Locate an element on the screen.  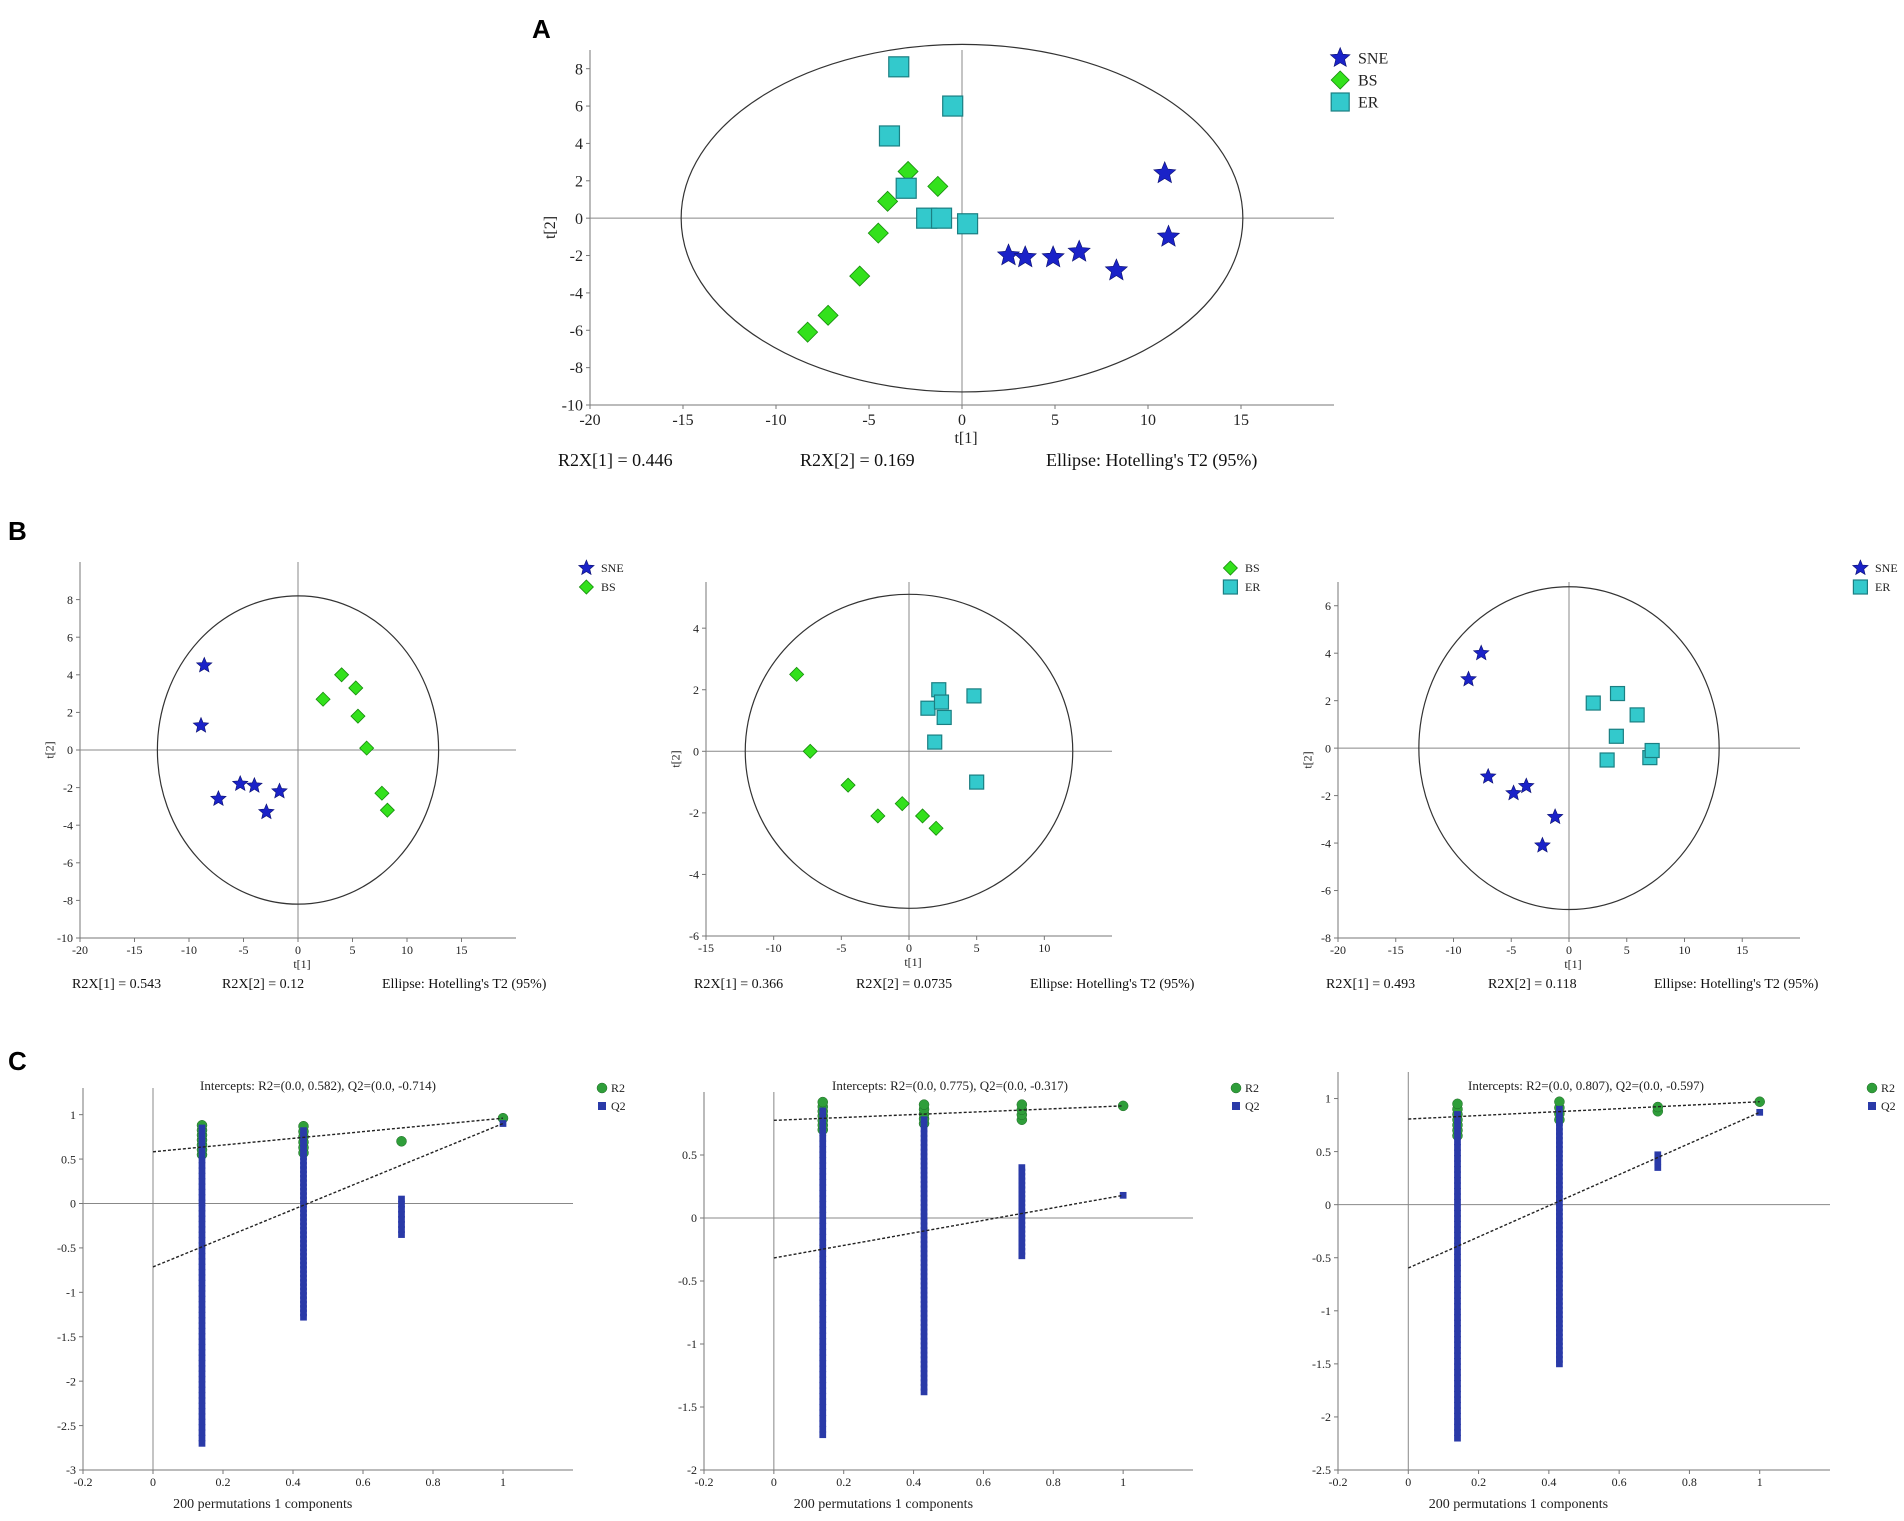
panel-label-a: A is located at coordinates (541, 29).